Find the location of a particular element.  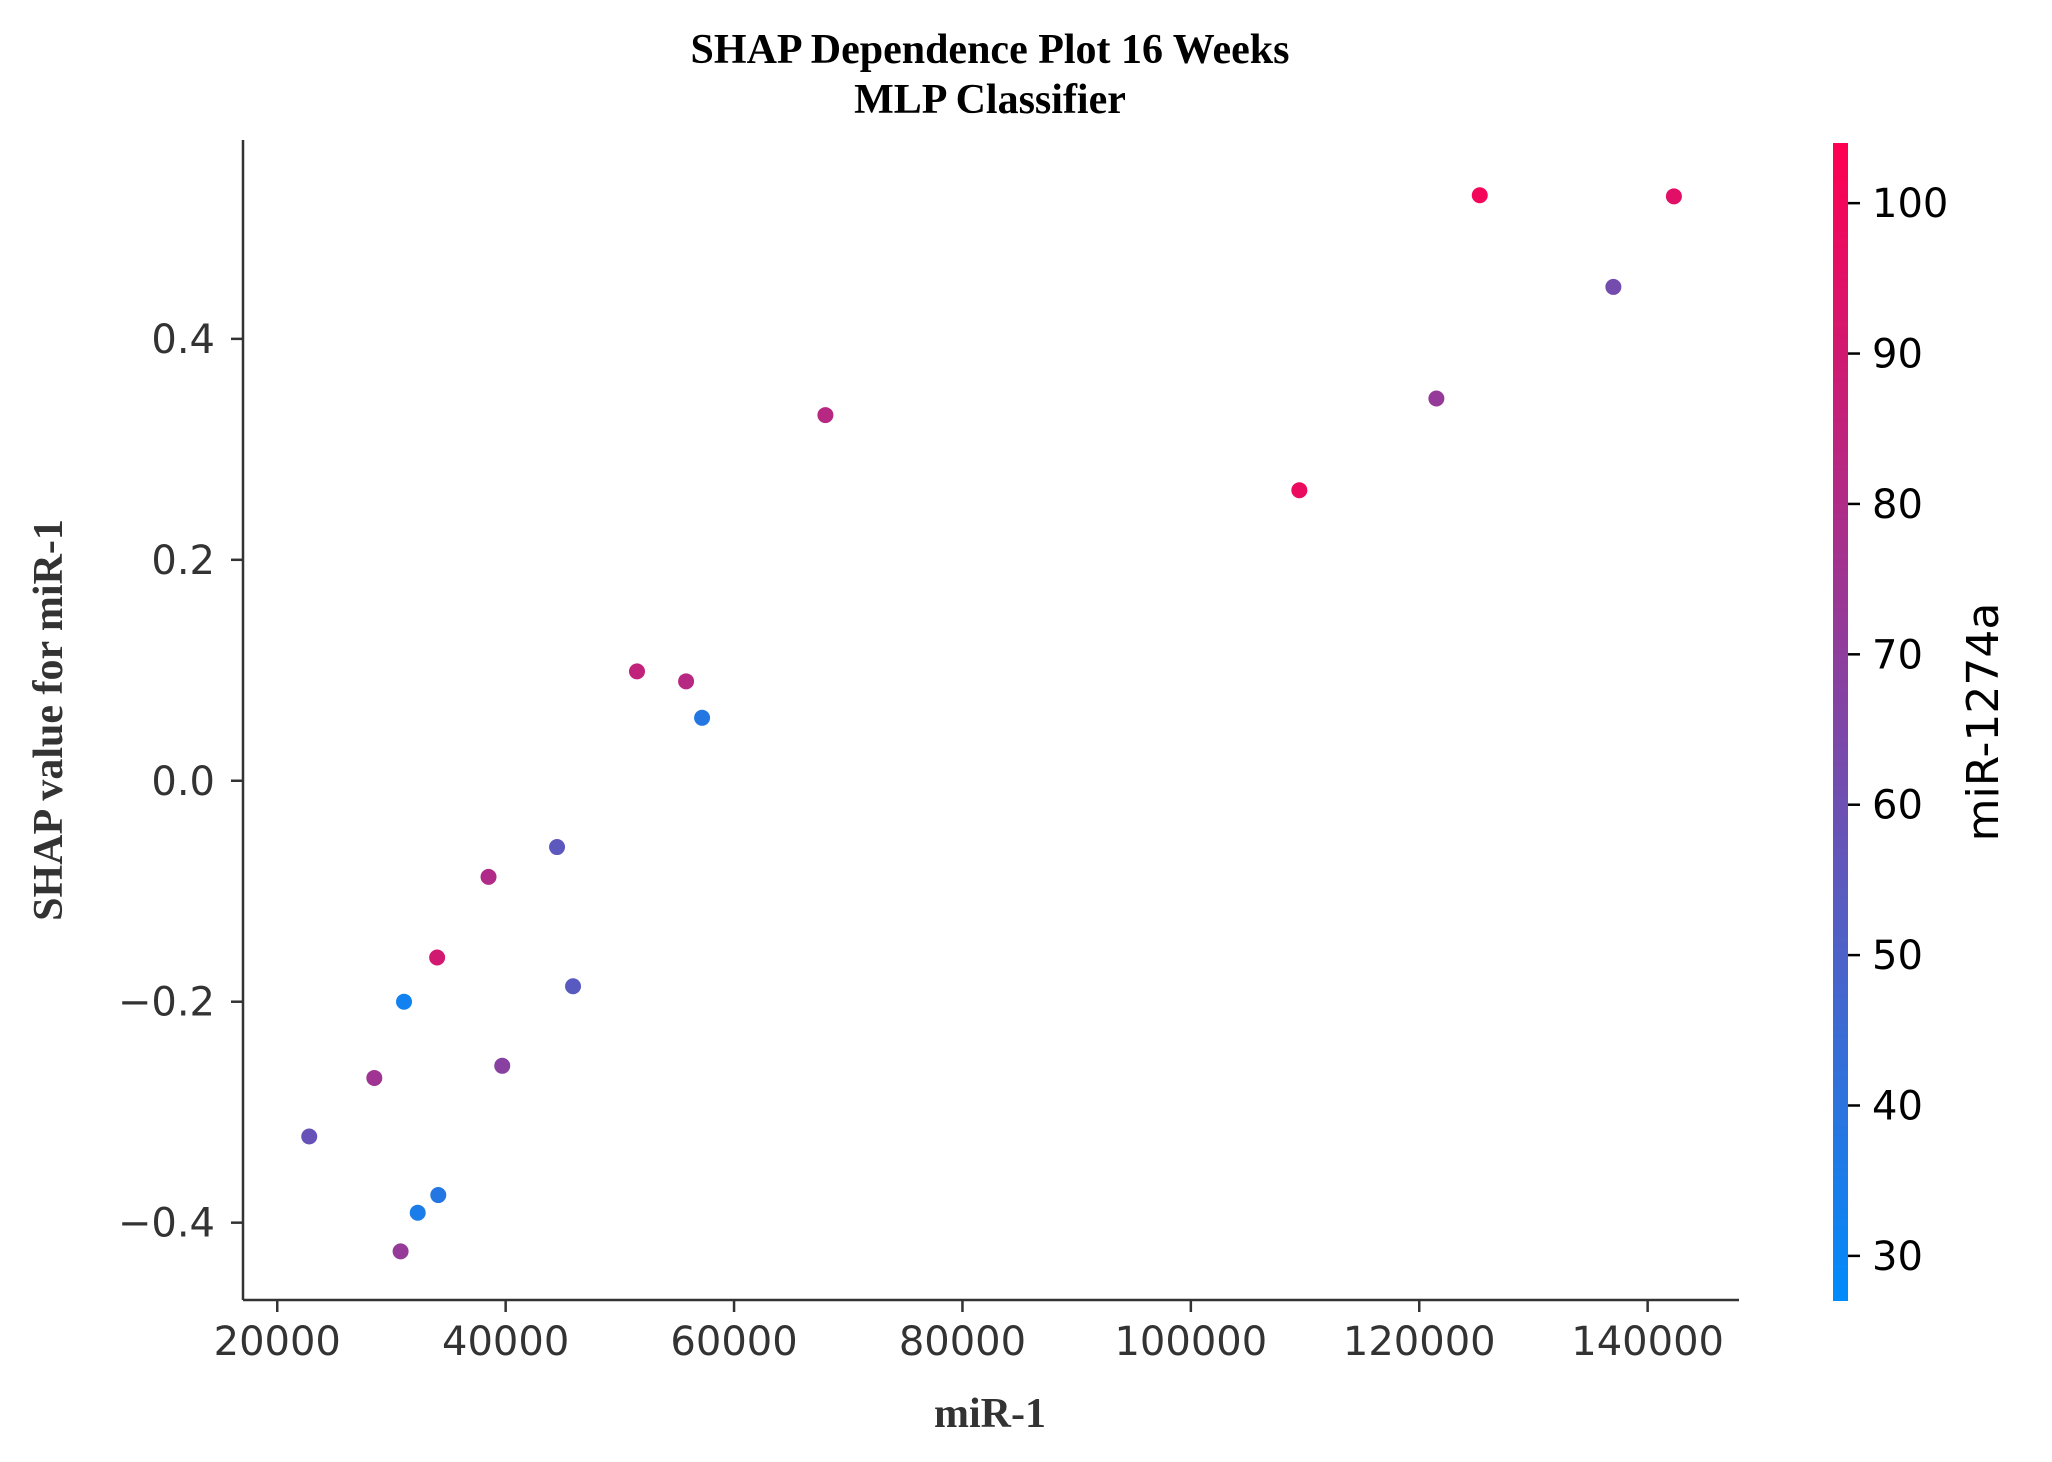

x-ticks: 20000 40000 60000 80000 100000 120000 140000 is located at coordinates (969, 1332).